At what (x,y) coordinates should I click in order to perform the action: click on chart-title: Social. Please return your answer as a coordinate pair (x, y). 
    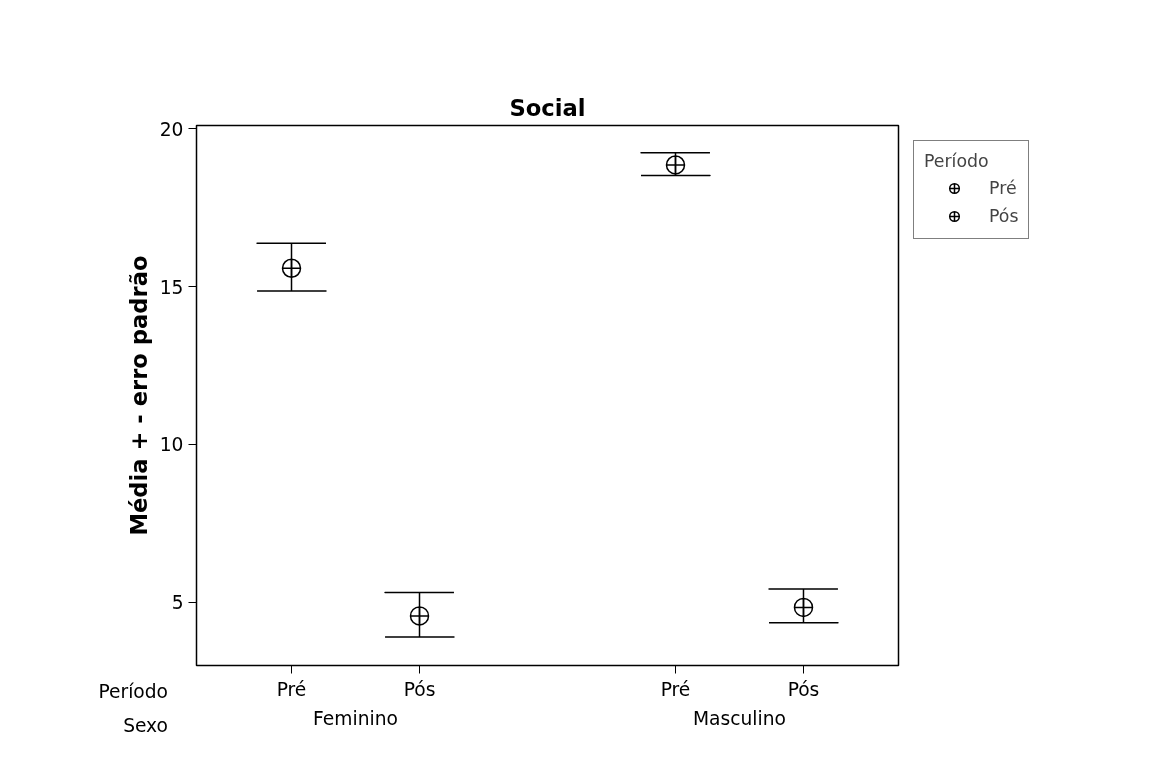
    Looking at the image, I should click on (547, 107).